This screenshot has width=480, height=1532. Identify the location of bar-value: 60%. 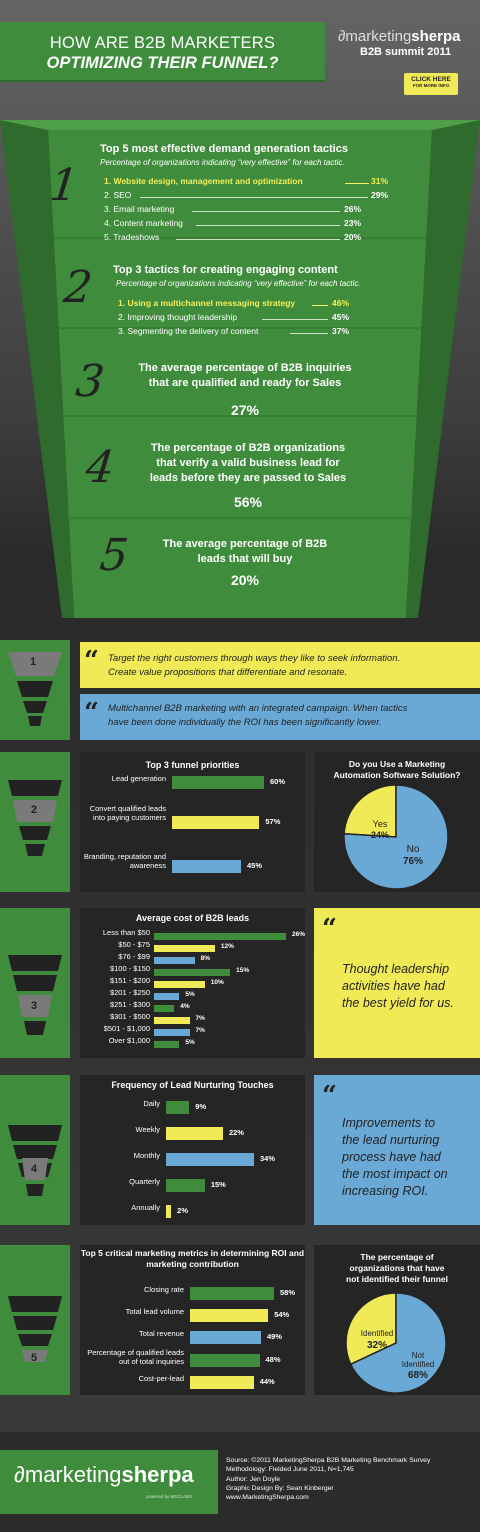
(278, 781).